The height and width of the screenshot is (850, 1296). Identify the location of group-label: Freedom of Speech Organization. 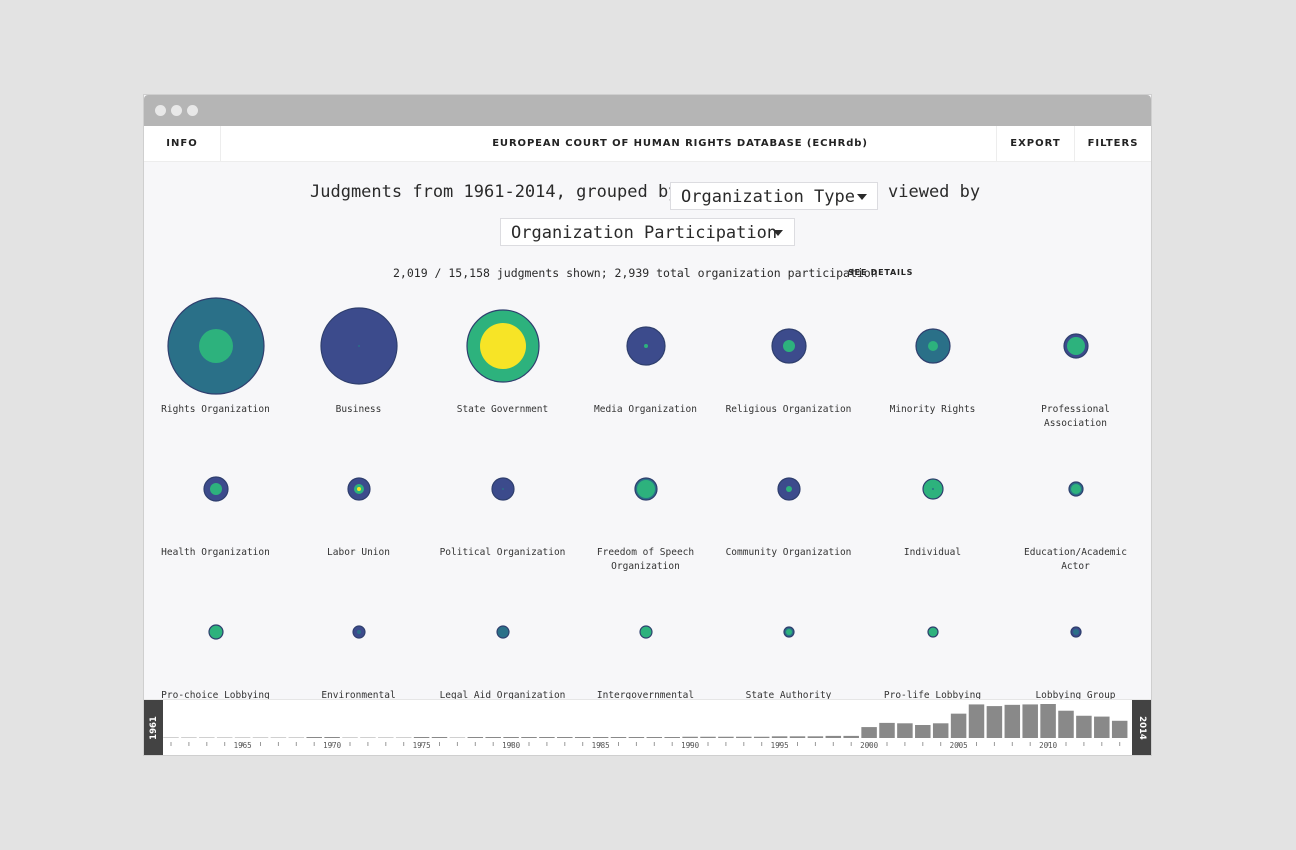
(645, 559).